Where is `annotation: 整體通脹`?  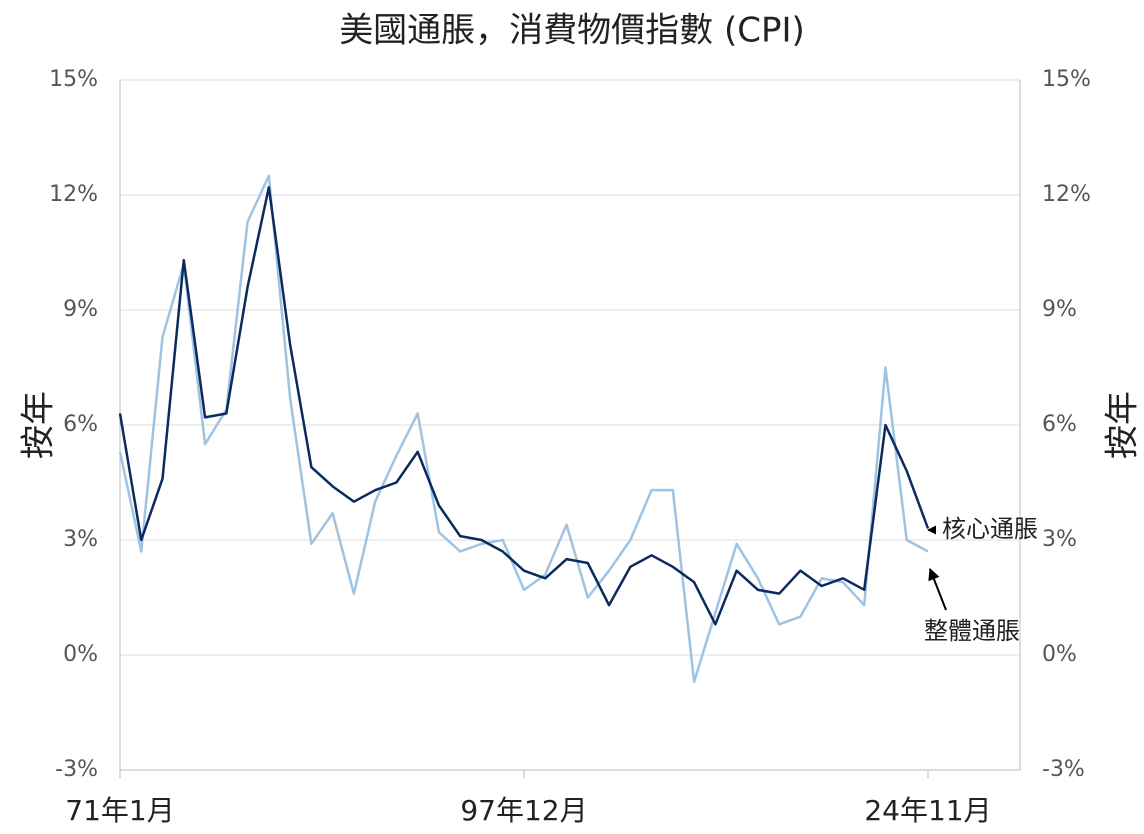
annotation: 整體通脹 is located at coordinates (972, 631).